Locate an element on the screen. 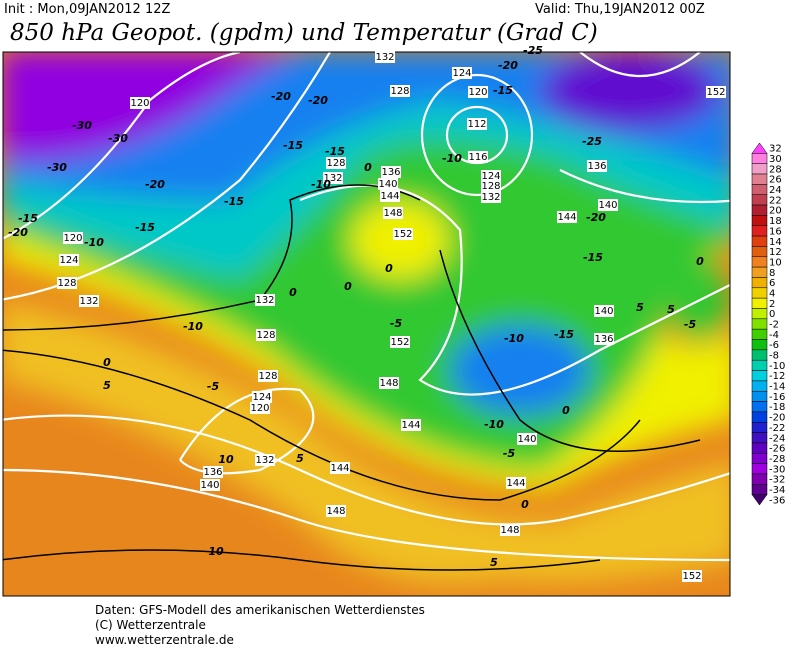 The image size is (790, 648). colorbar-label: -22 is located at coordinates (777, 428).